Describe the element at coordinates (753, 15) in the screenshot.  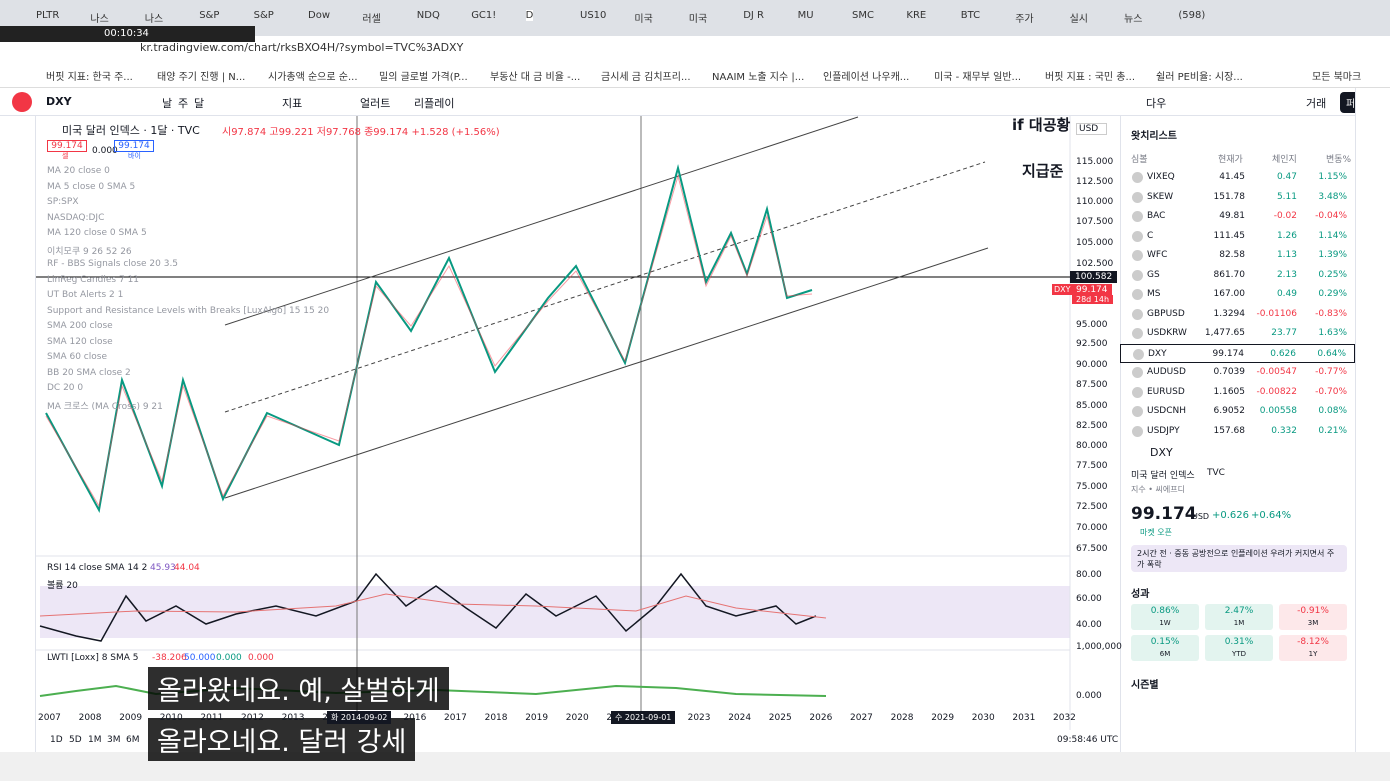
I see `tab: DJ R` at that location.